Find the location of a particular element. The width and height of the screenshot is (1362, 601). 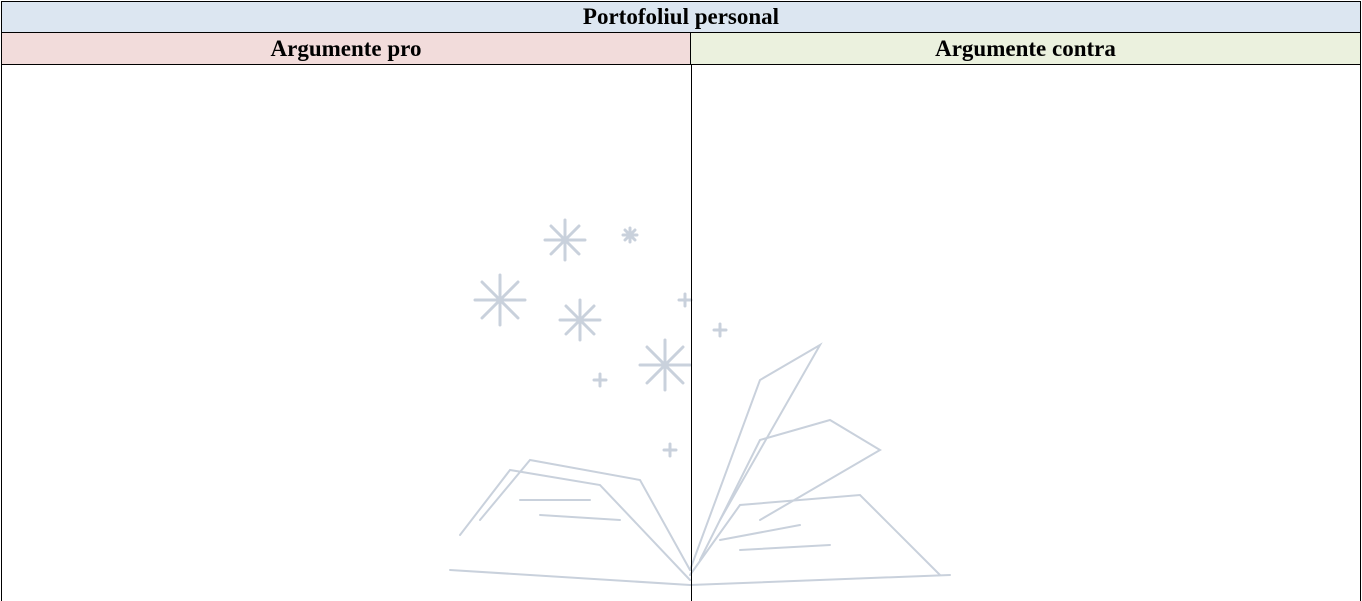

title-row: Portofoliul personal is located at coordinates (681, 17).